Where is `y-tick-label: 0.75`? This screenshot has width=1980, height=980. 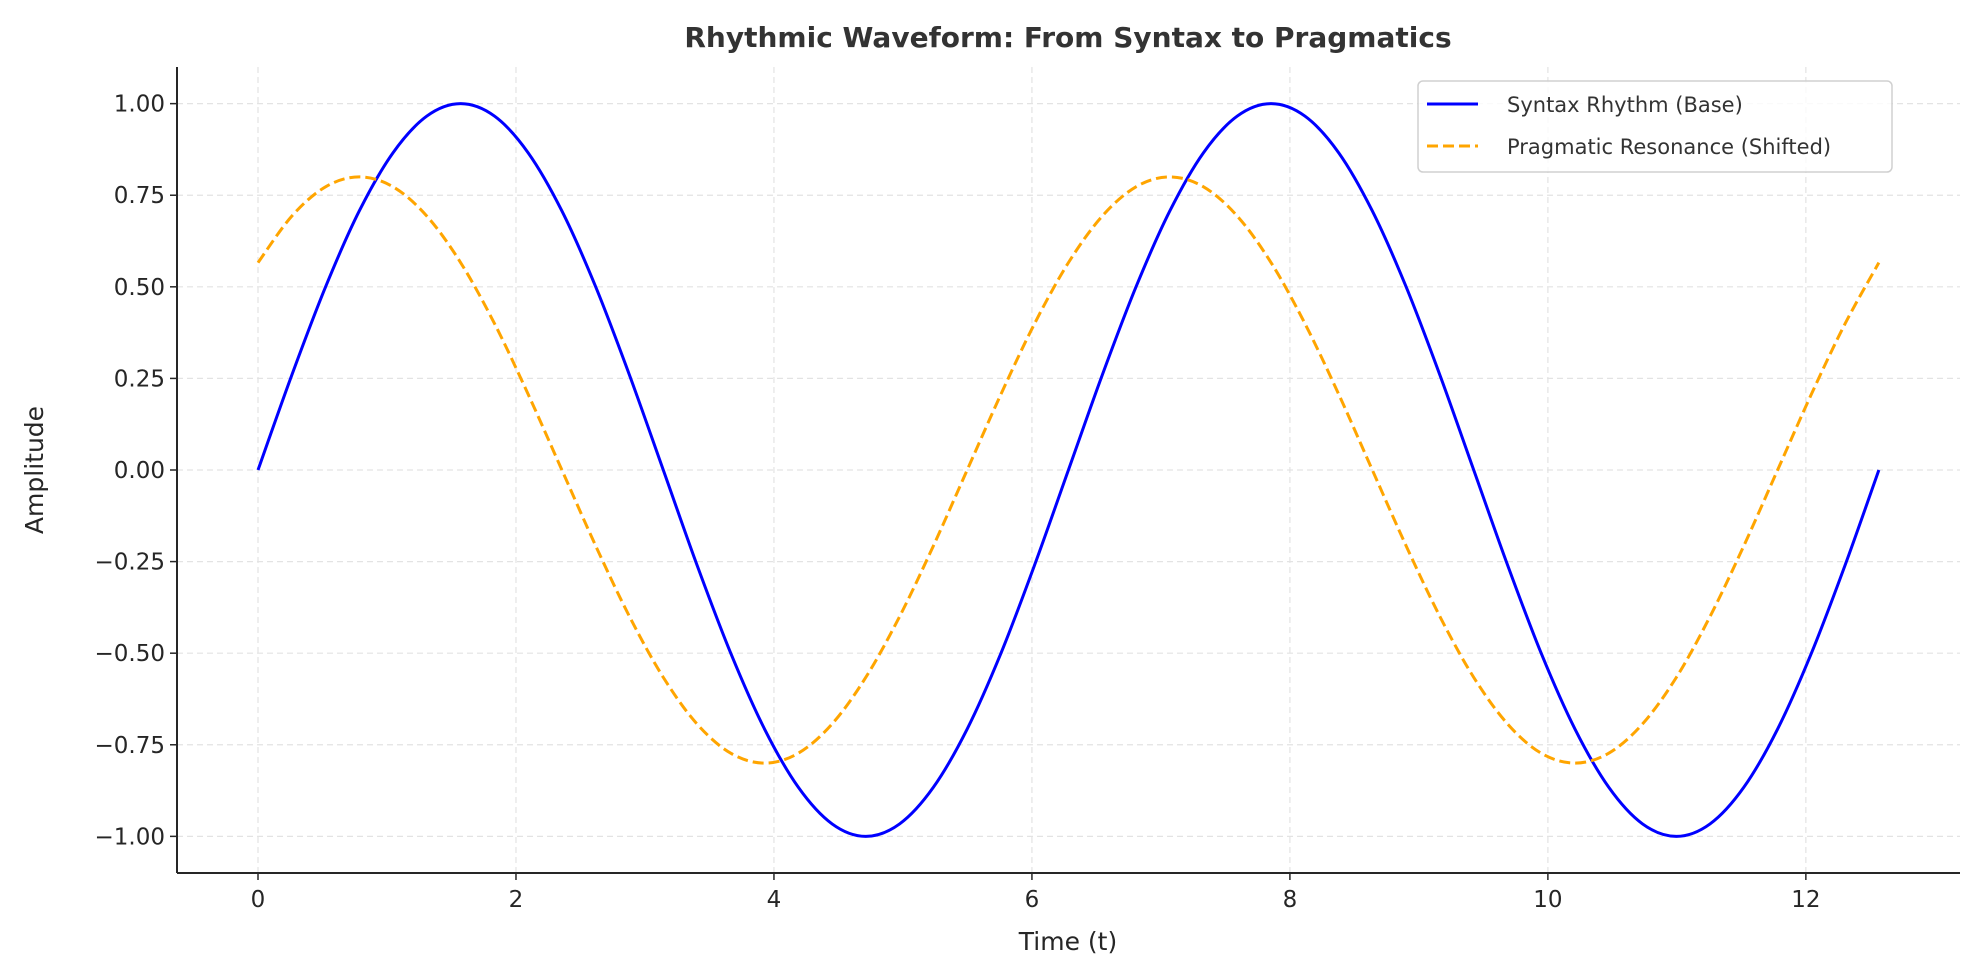
y-tick-label: 0.75 is located at coordinates (139, 196).